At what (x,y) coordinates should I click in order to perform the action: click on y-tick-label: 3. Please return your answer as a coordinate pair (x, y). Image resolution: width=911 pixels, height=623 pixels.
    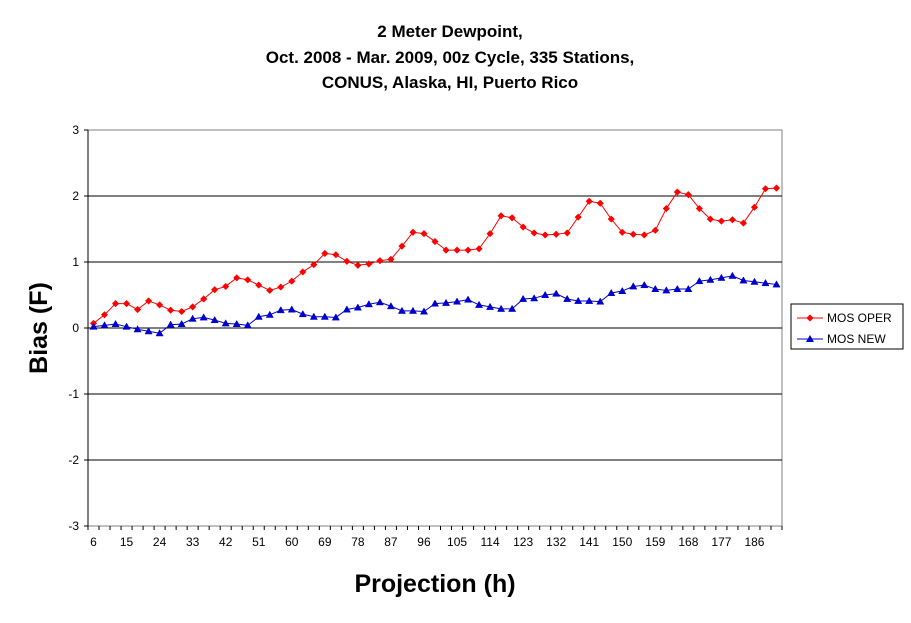
    Looking at the image, I should click on (75, 130).